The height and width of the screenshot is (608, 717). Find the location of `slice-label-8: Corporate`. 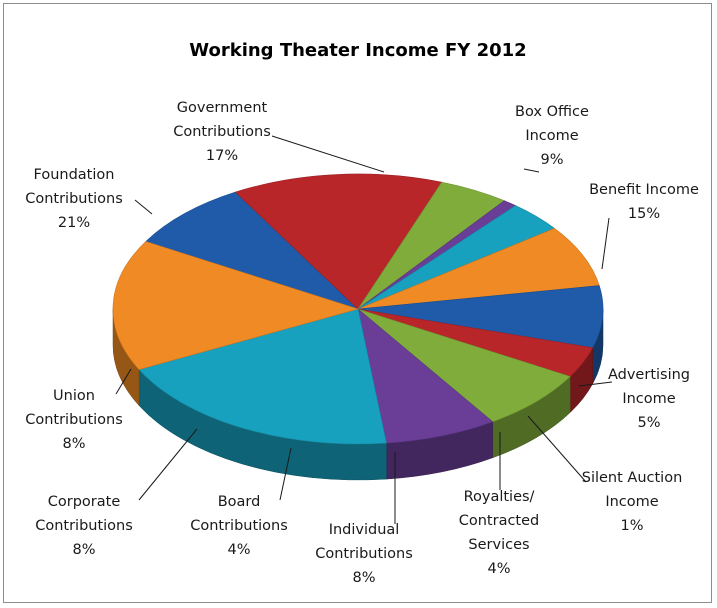

slice-label-8: Corporate is located at coordinates (84, 502).